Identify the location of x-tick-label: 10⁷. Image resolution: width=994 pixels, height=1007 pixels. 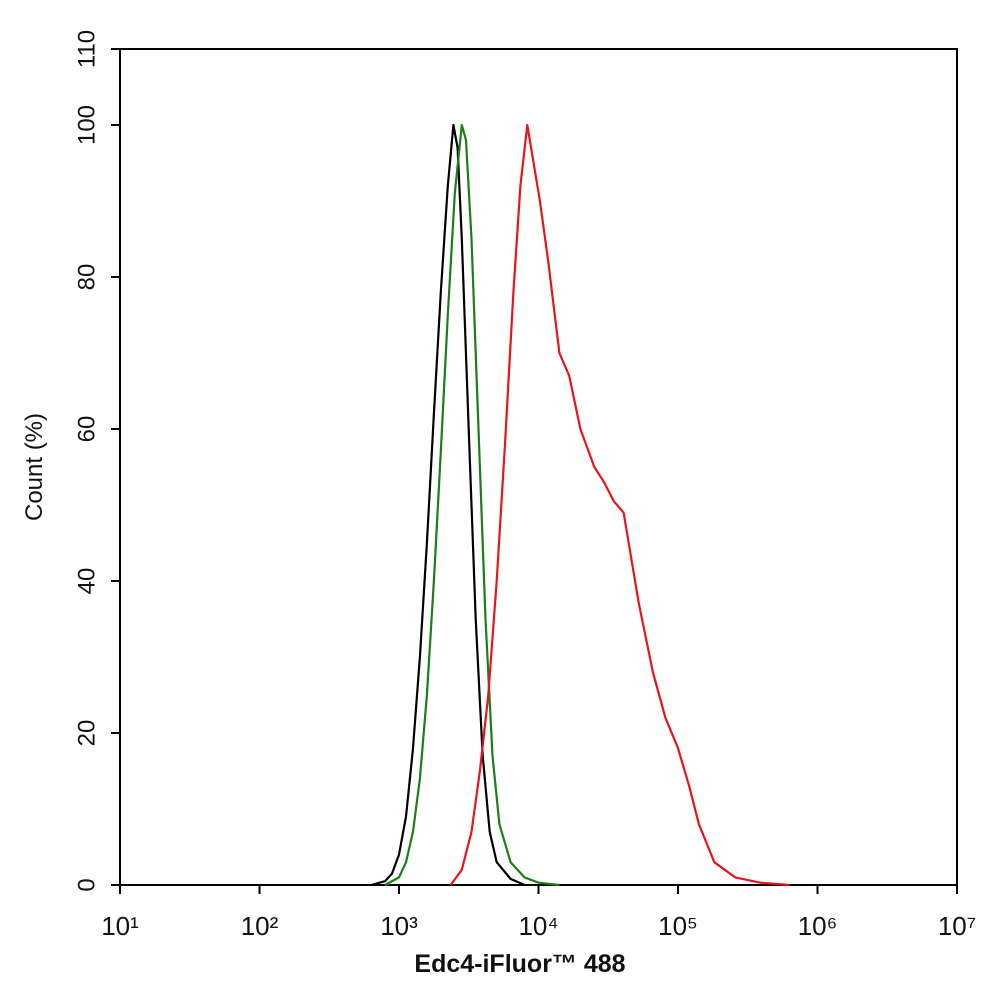
(957, 926).